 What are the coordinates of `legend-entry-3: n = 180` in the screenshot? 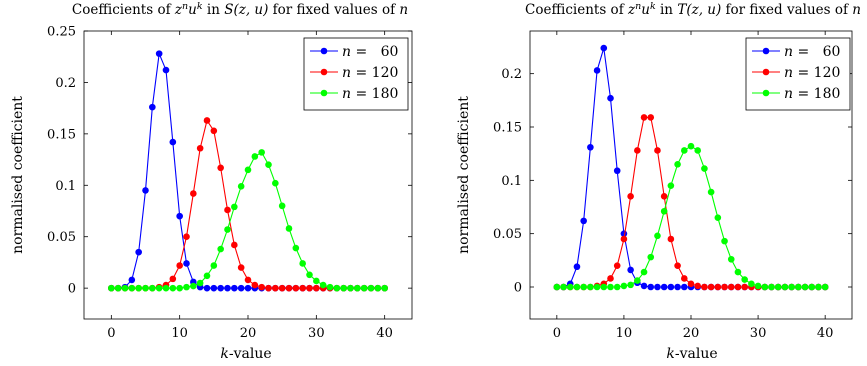 It's located at (370, 94).